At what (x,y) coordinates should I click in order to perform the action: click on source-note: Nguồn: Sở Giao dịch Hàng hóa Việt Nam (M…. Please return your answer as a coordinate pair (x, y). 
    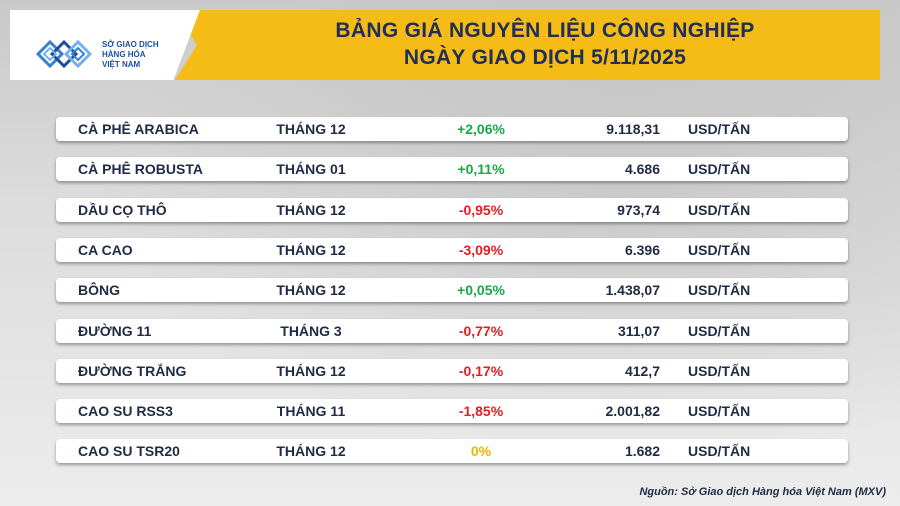
    Looking at the image, I should click on (762, 492).